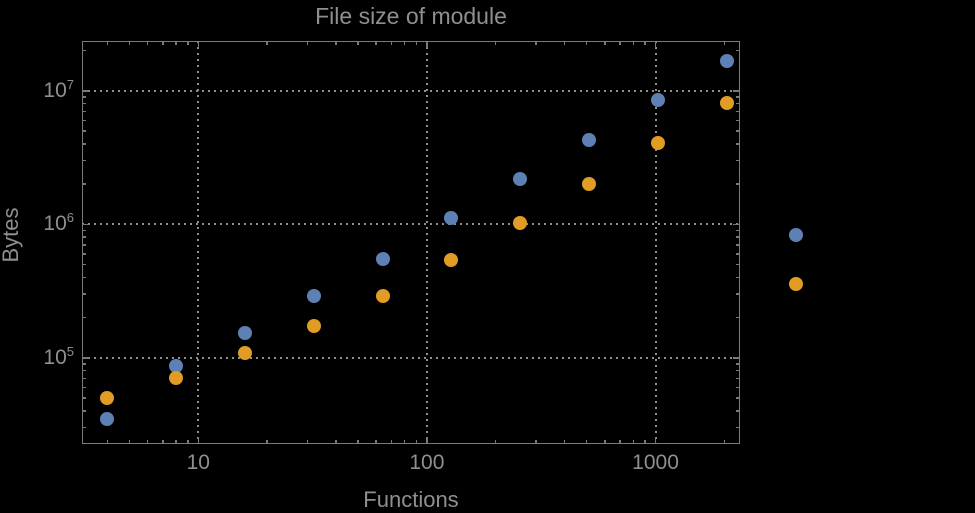 This screenshot has height=513, width=975. Describe the element at coordinates (58, 356) in the screenshot. I see `y-tick-label: 10⁵` at that location.